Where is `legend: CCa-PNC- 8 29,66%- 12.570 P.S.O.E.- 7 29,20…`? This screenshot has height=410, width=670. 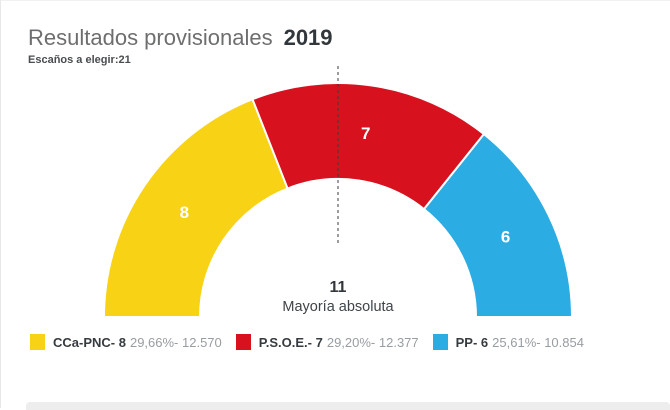
legend: CCa-PNC- 8 29,66%- 12.570 P.S.O.E.- 7 29,20… is located at coordinates (314, 342).